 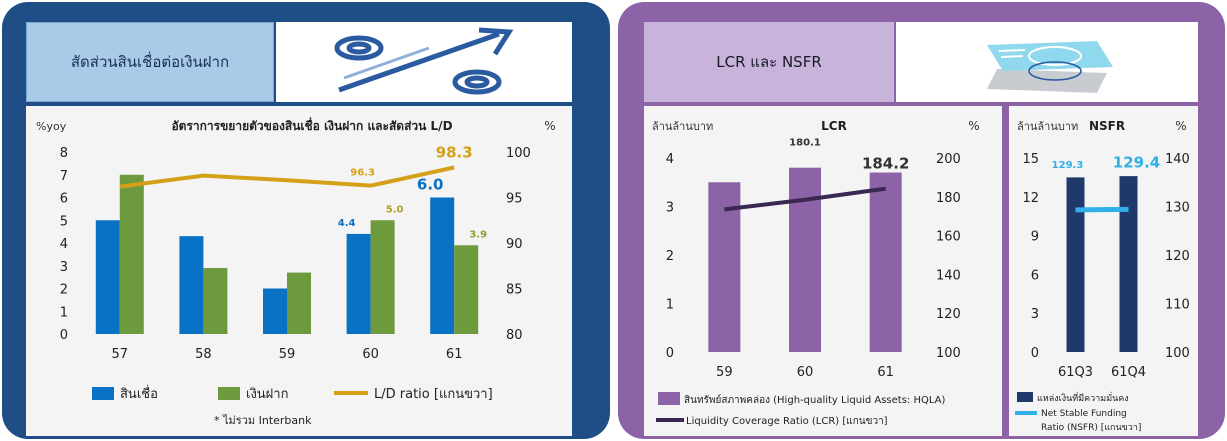 What do you see at coordinates (670, 256) in the screenshot?
I see `lcr-ytick: 2` at bounding box center [670, 256].